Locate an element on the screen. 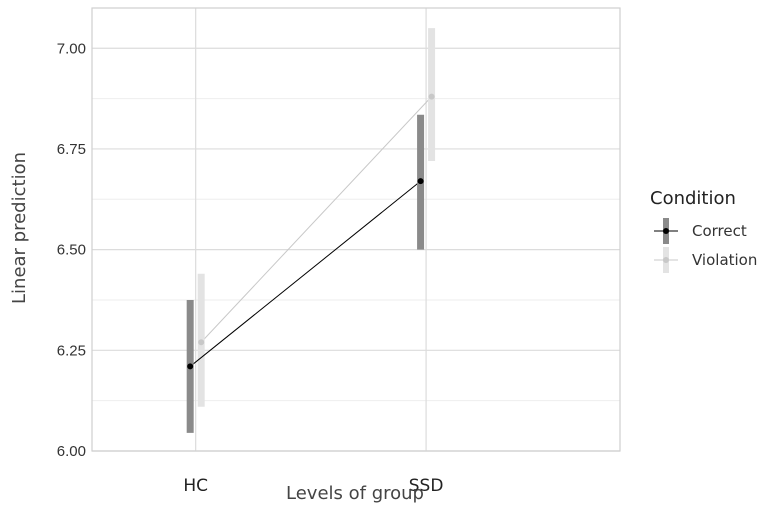  legend: Condition Correct Violation is located at coordinates (703, 230).